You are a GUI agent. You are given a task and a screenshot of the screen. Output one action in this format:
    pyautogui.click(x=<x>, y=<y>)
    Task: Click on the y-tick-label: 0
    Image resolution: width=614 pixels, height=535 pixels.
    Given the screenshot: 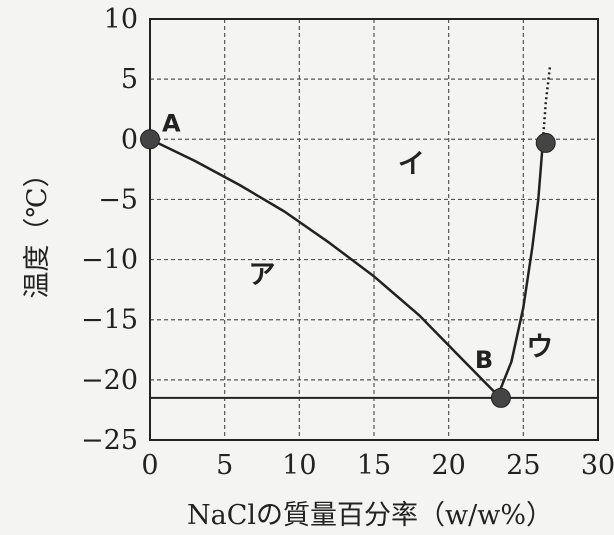 What is the action you would take?
    pyautogui.click(x=129, y=139)
    